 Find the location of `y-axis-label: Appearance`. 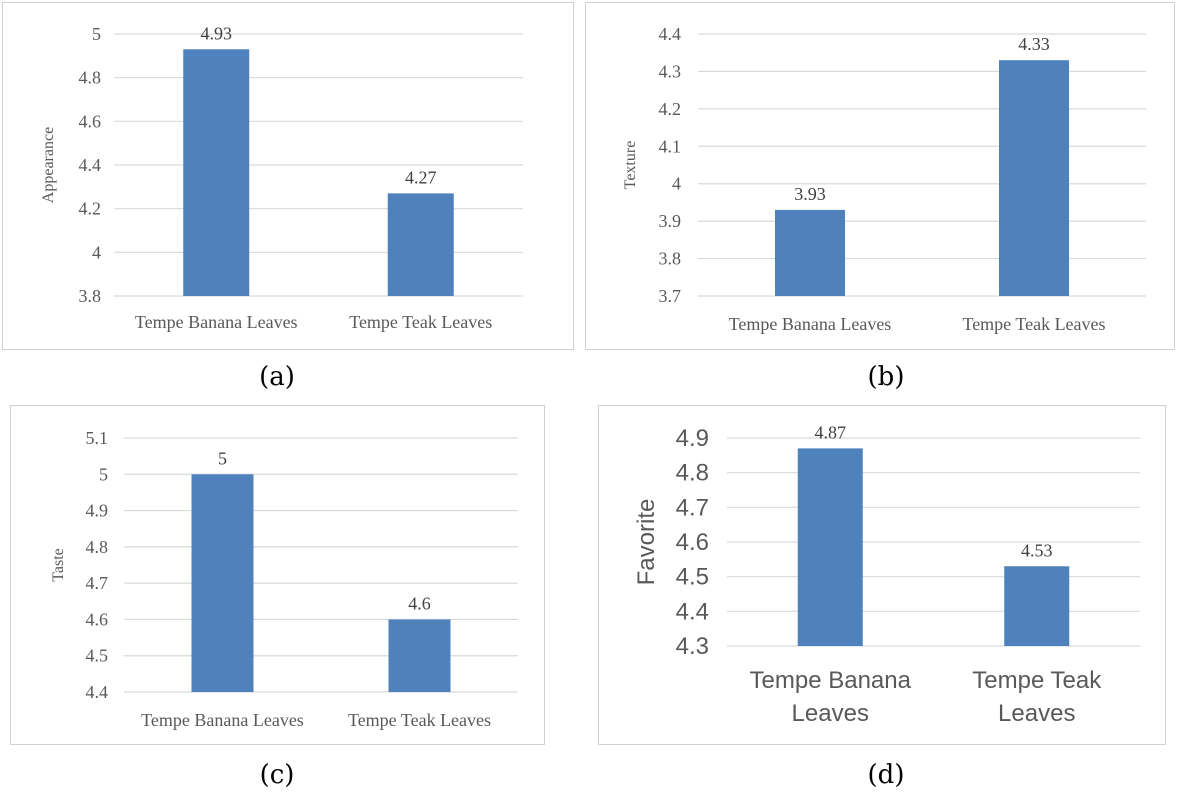

y-axis-label: Appearance is located at coordinates (48, 165).